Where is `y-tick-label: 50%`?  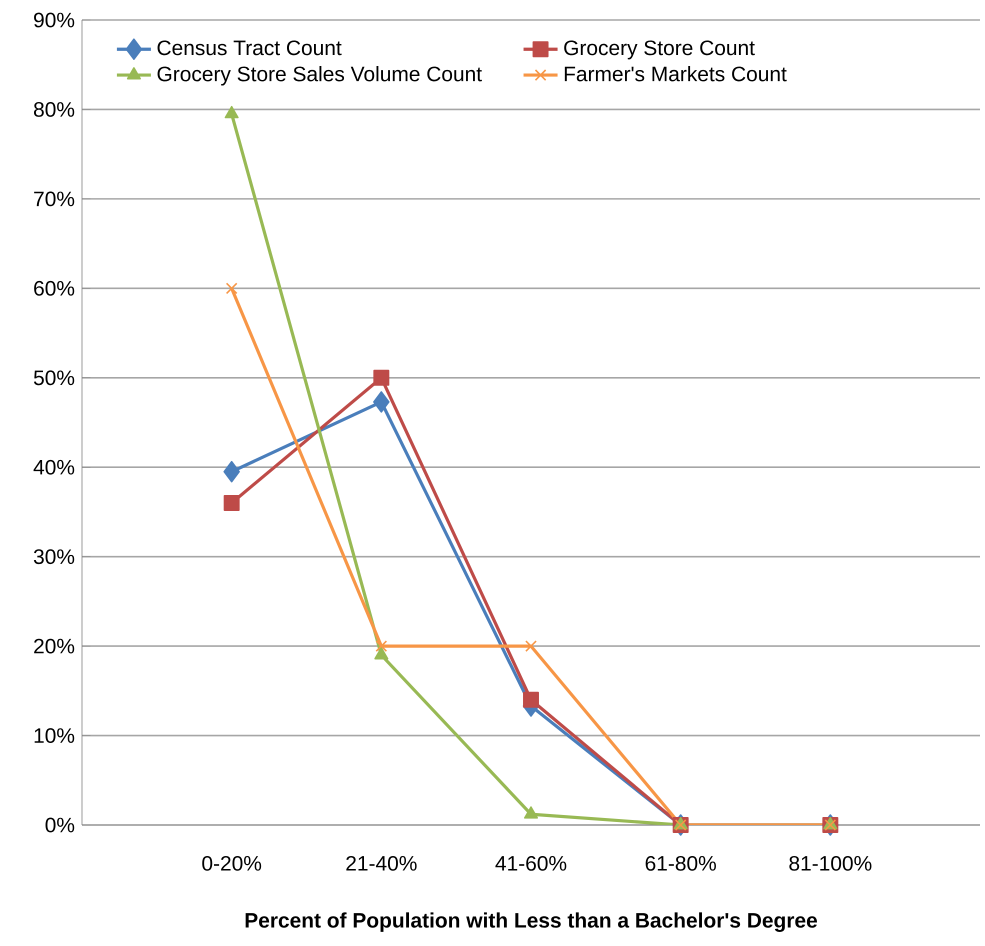 y-tick-label: 50% is located at coordinates (54, 378).